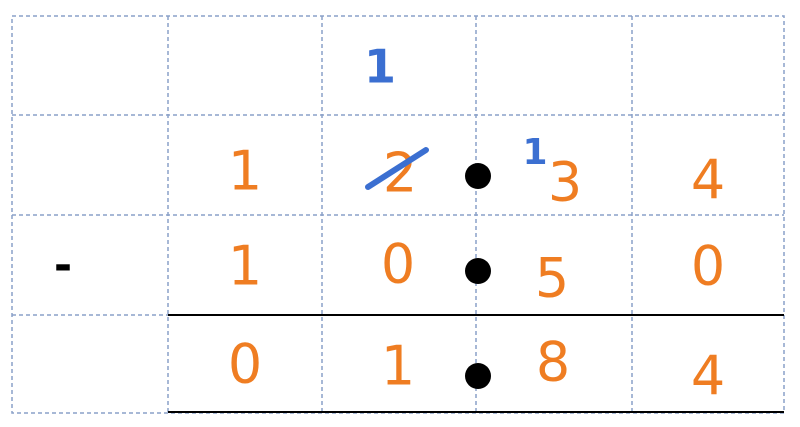 This screenshot has width=800, height=427. What do you see at coordinates (245, 171) in the screenshot?
I see `minuend-tens: 1` at bounding box center [245, 171].